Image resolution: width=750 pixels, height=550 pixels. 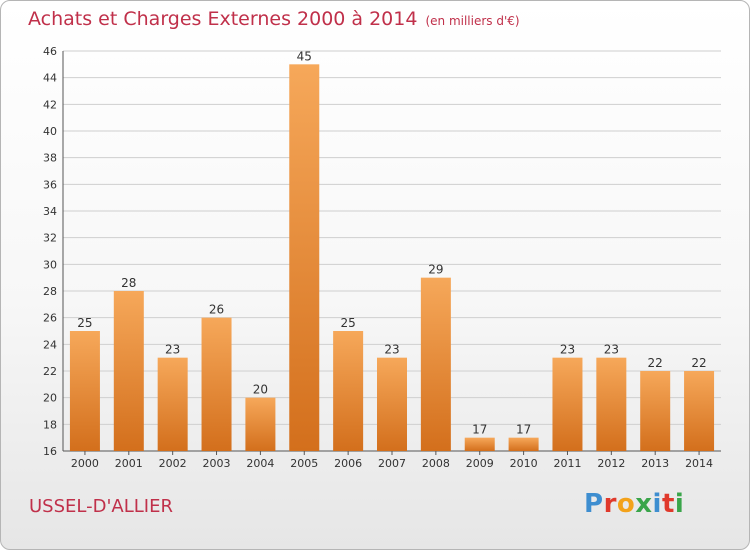 What do you see at coordinates (50, 238) in the screenshot?
I see `y-tick-label: 32` at bounding box center [50, 238].